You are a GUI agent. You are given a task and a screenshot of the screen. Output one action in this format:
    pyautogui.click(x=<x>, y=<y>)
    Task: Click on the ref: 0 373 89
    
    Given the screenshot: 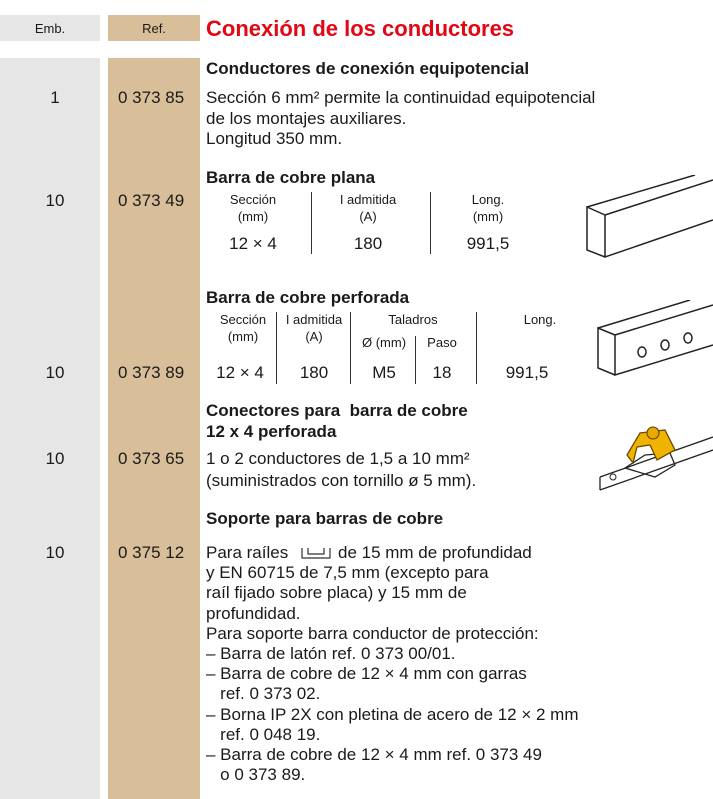 What is the action you would take?
    pyautogui.click(x=151, y=372)
    